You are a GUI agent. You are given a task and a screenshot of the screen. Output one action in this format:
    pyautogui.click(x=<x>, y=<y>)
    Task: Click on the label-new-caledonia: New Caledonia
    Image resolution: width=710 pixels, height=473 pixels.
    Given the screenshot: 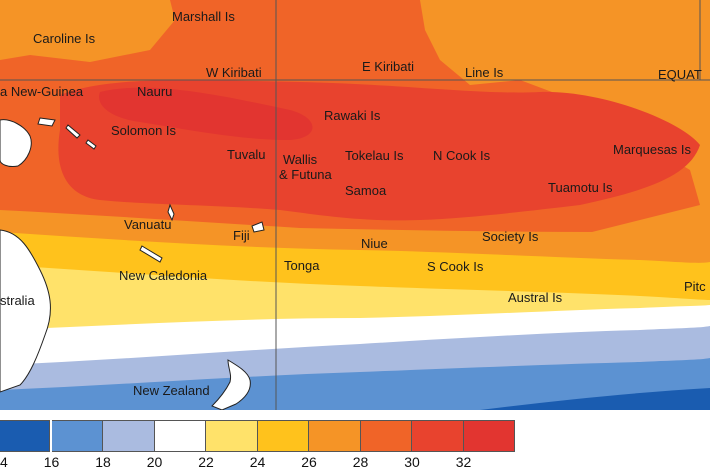 What is the action you would take?
    pyautogui.click(x=163, y=275)
    